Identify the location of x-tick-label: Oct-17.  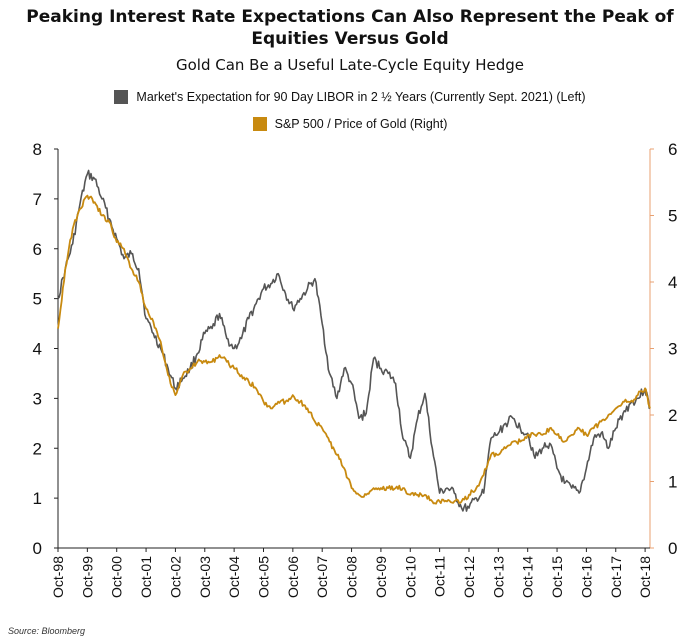
(616, 577).